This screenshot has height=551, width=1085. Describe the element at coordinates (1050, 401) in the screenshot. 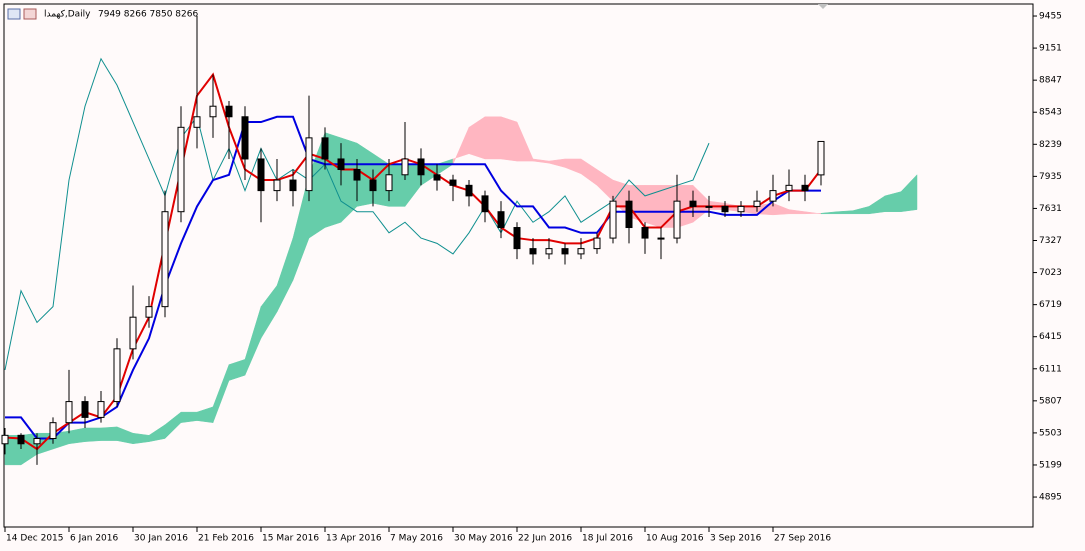

I see `y-tick-label: 5807` at that location.